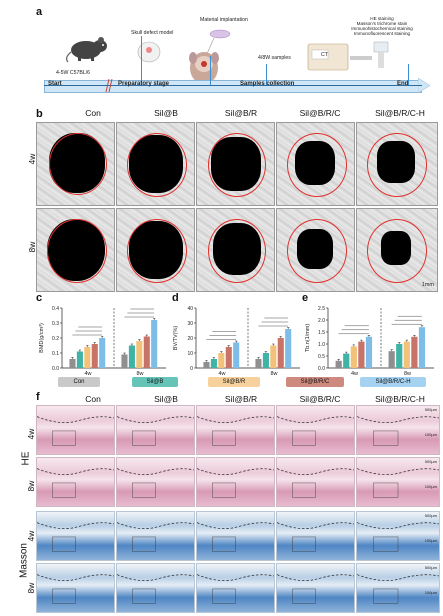  Describe the element at coordinates (234, 382) in the screenshot. I see `legend-silbr: Sil@B/R` at that location.